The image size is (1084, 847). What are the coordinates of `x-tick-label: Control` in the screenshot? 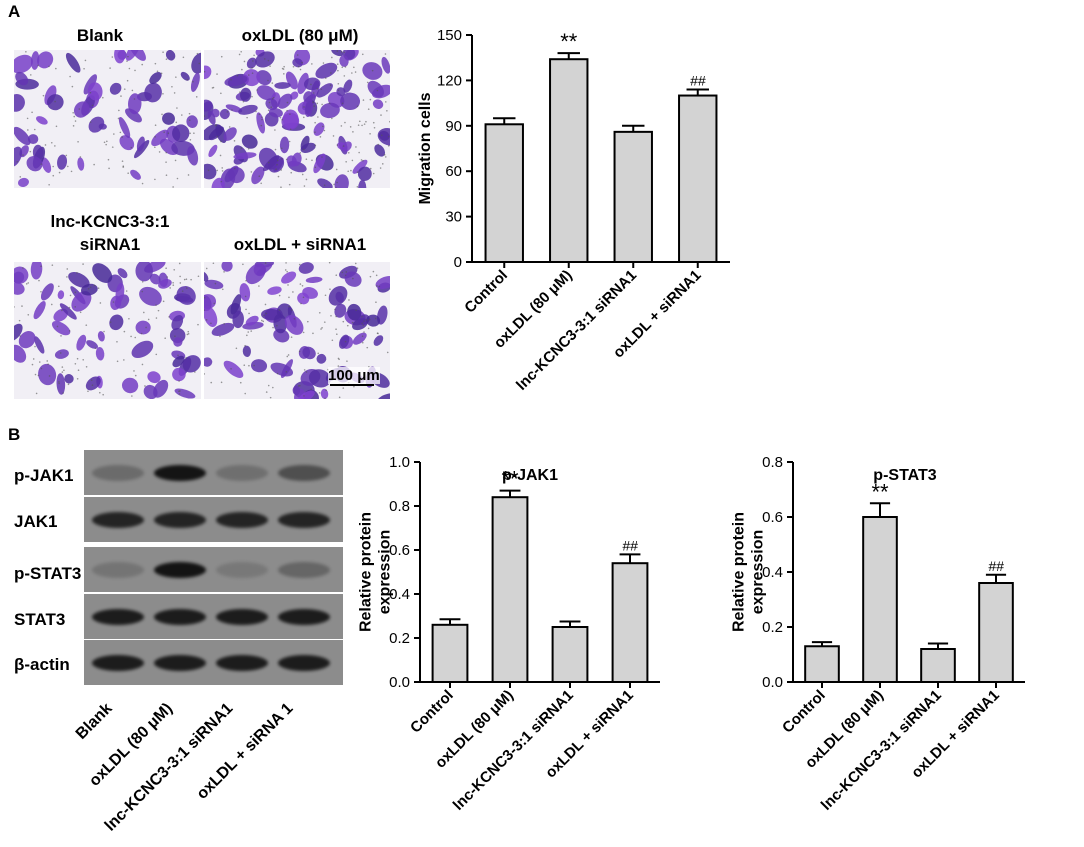 It's located at (432, 712).